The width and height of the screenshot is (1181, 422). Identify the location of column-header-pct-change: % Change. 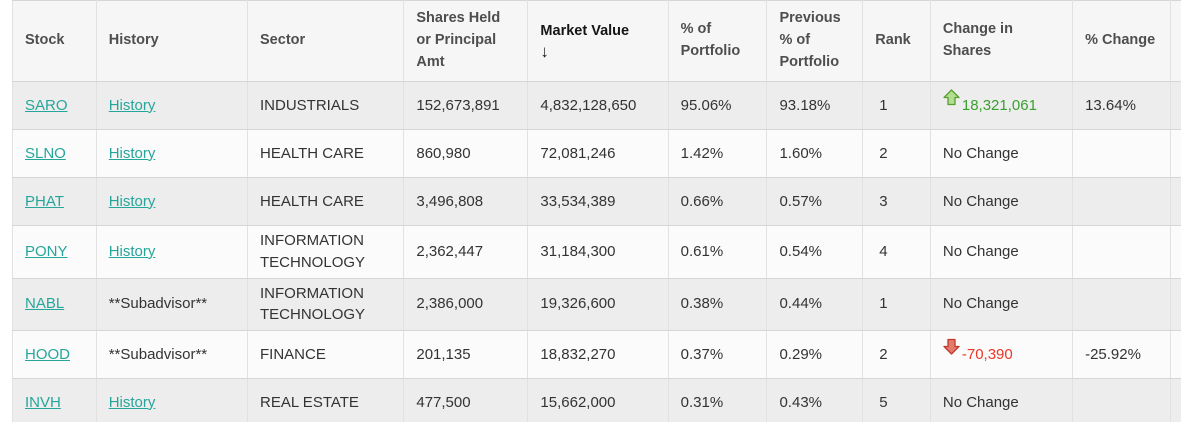
(1121, 41).